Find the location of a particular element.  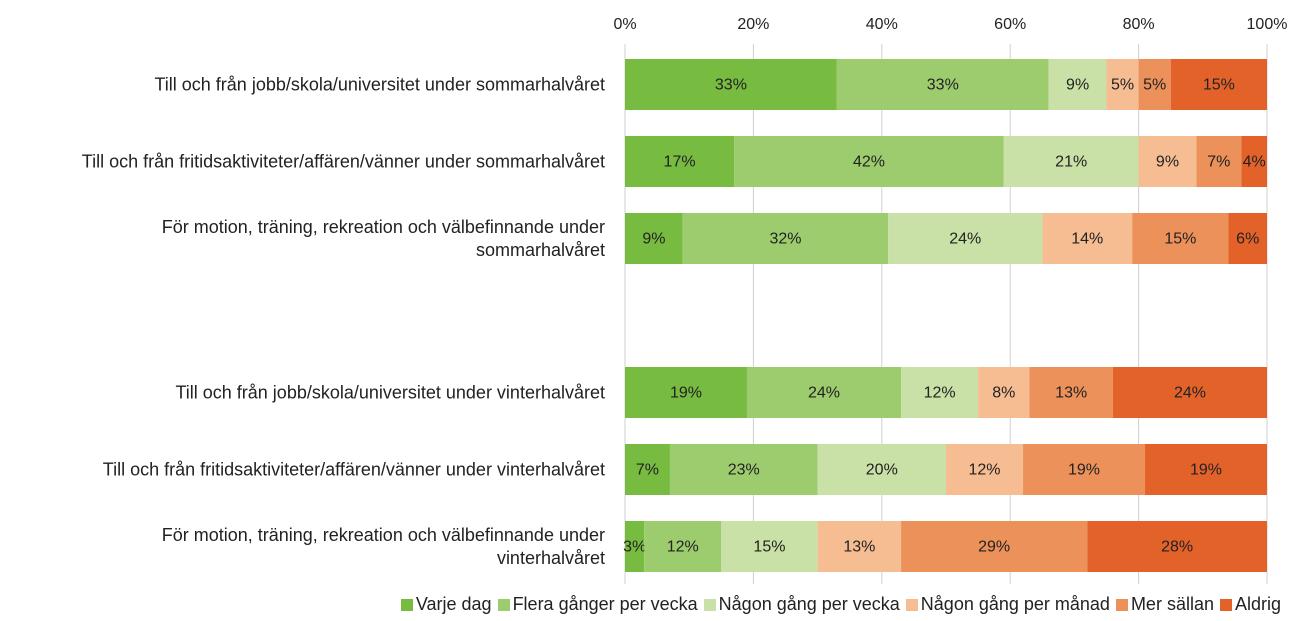

data-label: 8% is located at coordinates (1003, 393).